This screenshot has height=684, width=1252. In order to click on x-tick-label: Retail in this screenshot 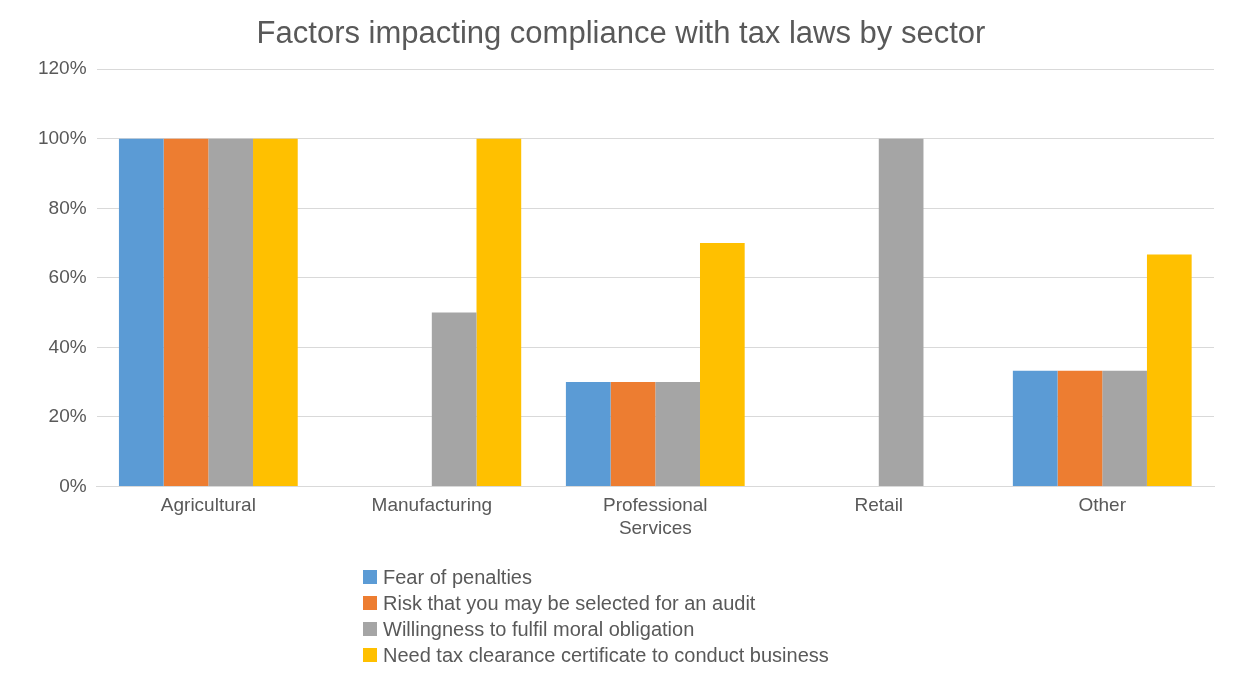, I will do `click(879, 505)`.